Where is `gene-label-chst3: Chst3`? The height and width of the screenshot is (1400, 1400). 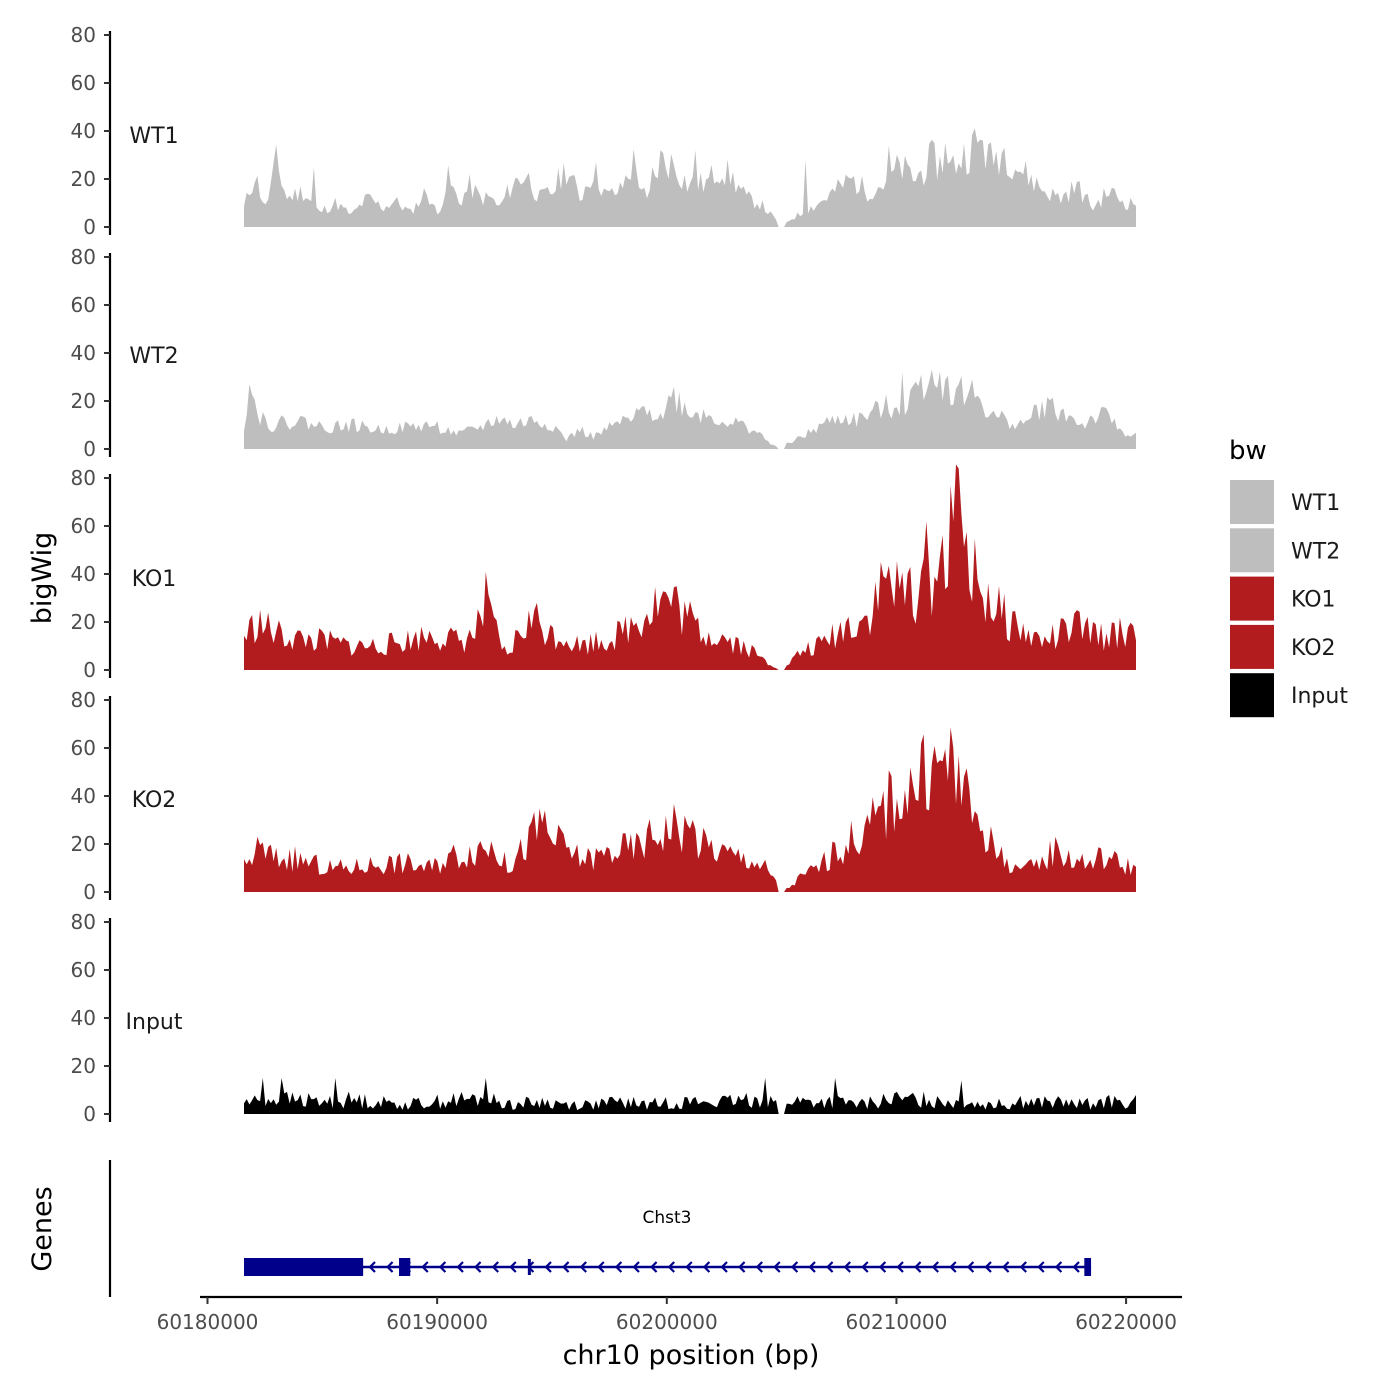 gene-label-chst3: Chst3 is located at coordinates (667, 1218).